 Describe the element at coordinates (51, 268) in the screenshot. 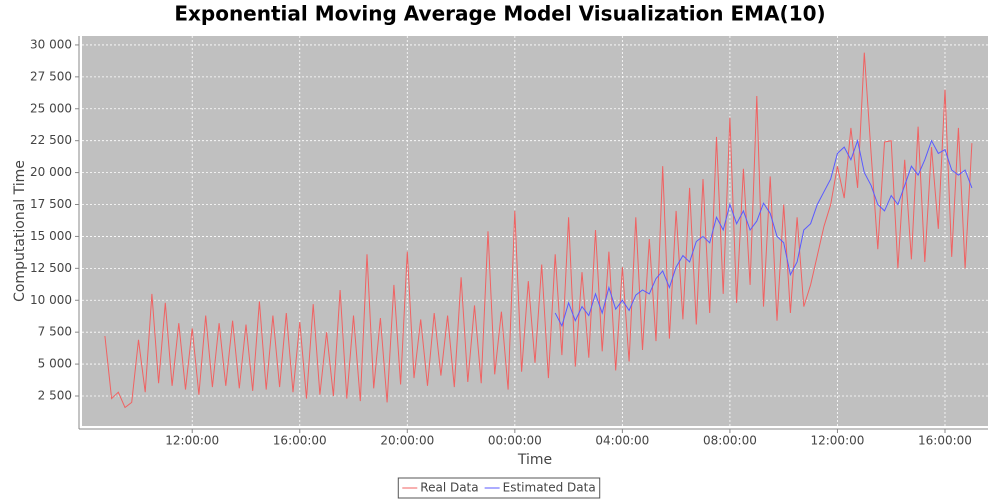

I see `y-tick-label: 12 500` at that location.